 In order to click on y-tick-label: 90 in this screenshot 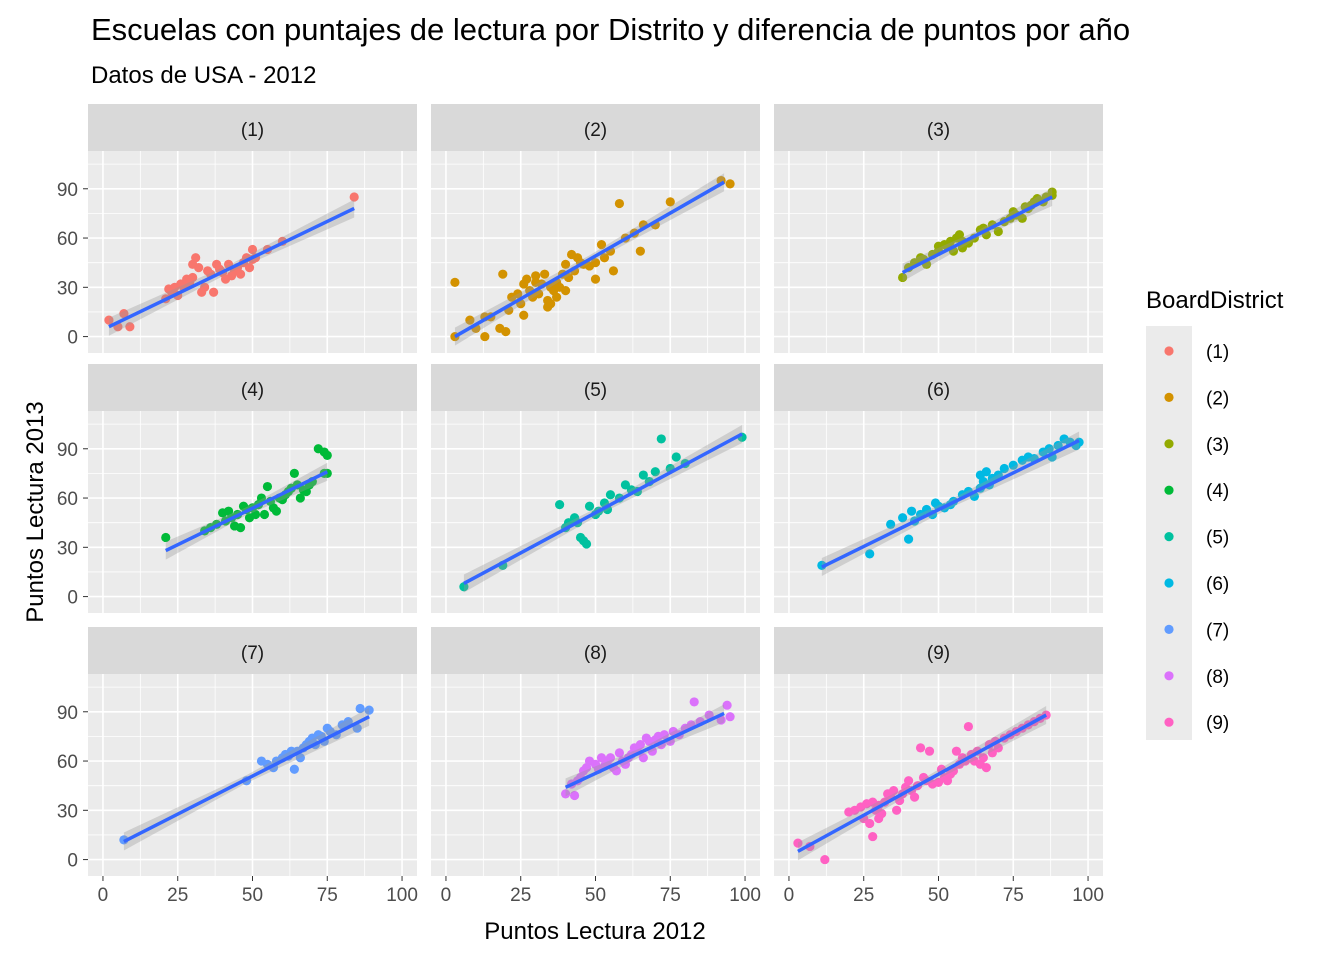, I will do `click(67, 450)`.